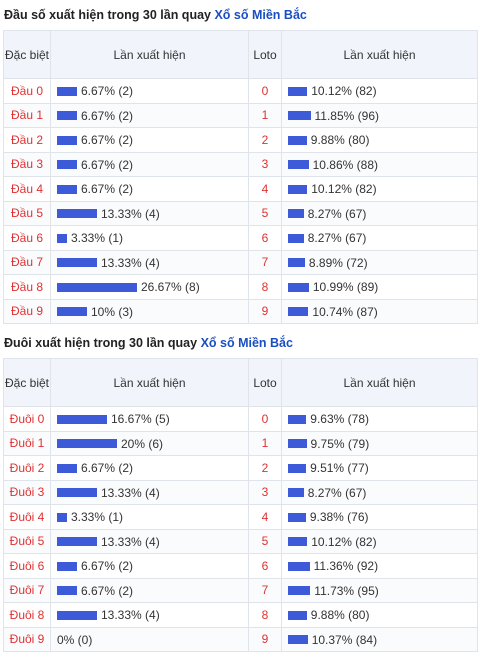  What do you see at coordinates (265, 164) in the screenshot?
I see `loto-number: 3` at bounding box center [265, 164].